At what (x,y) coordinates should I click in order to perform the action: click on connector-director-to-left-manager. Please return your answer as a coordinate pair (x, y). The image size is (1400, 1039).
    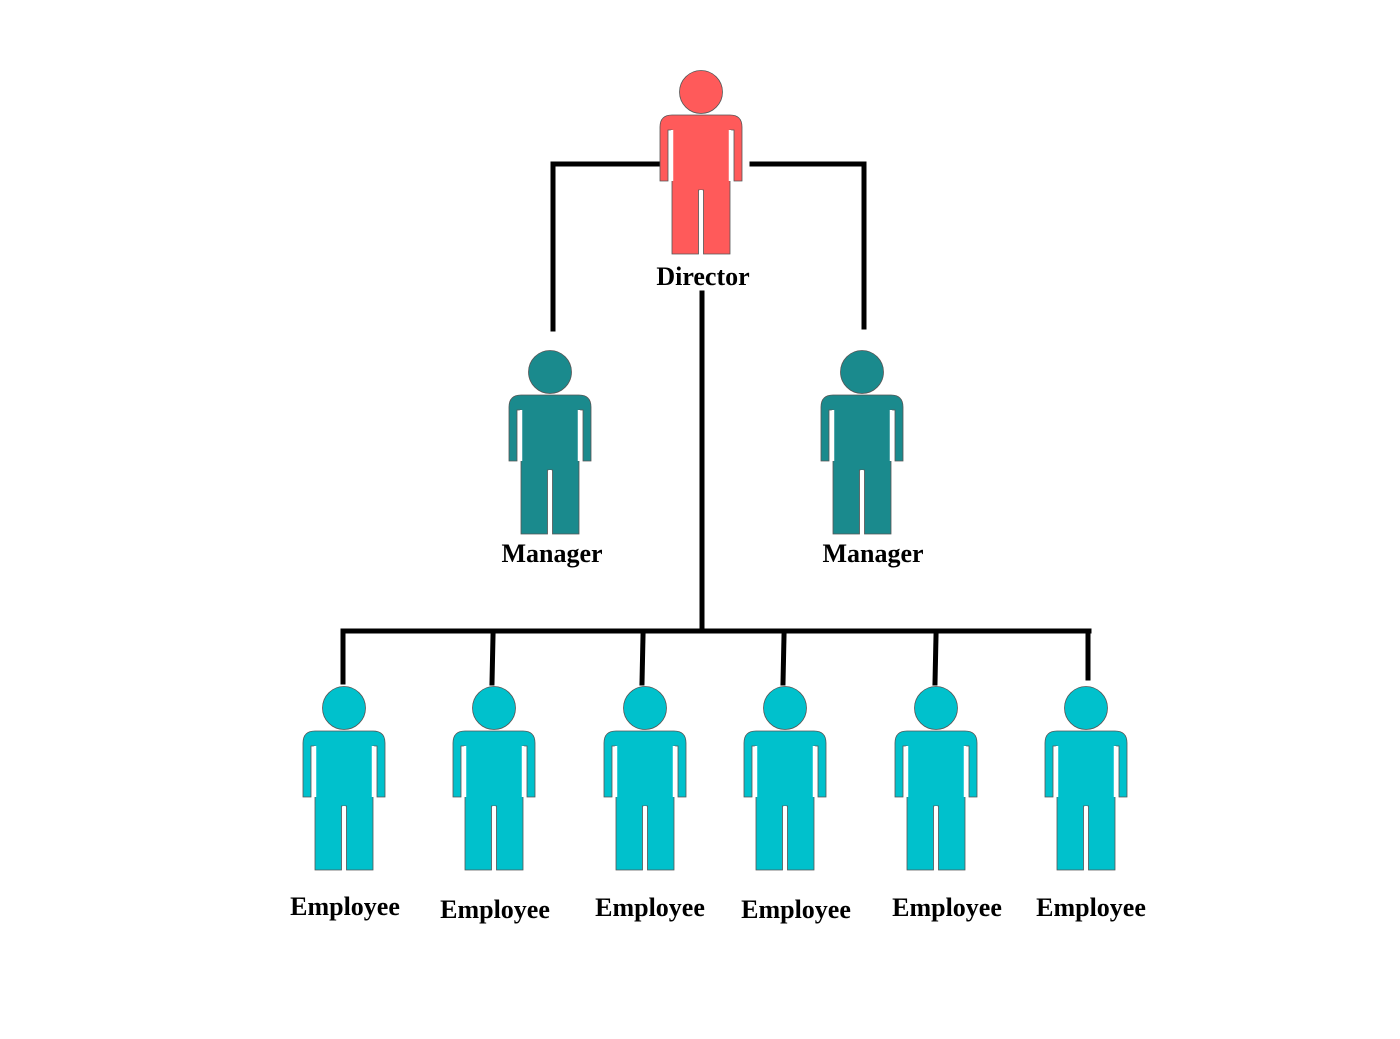
    Looking at the image, I should click on (605, 246).